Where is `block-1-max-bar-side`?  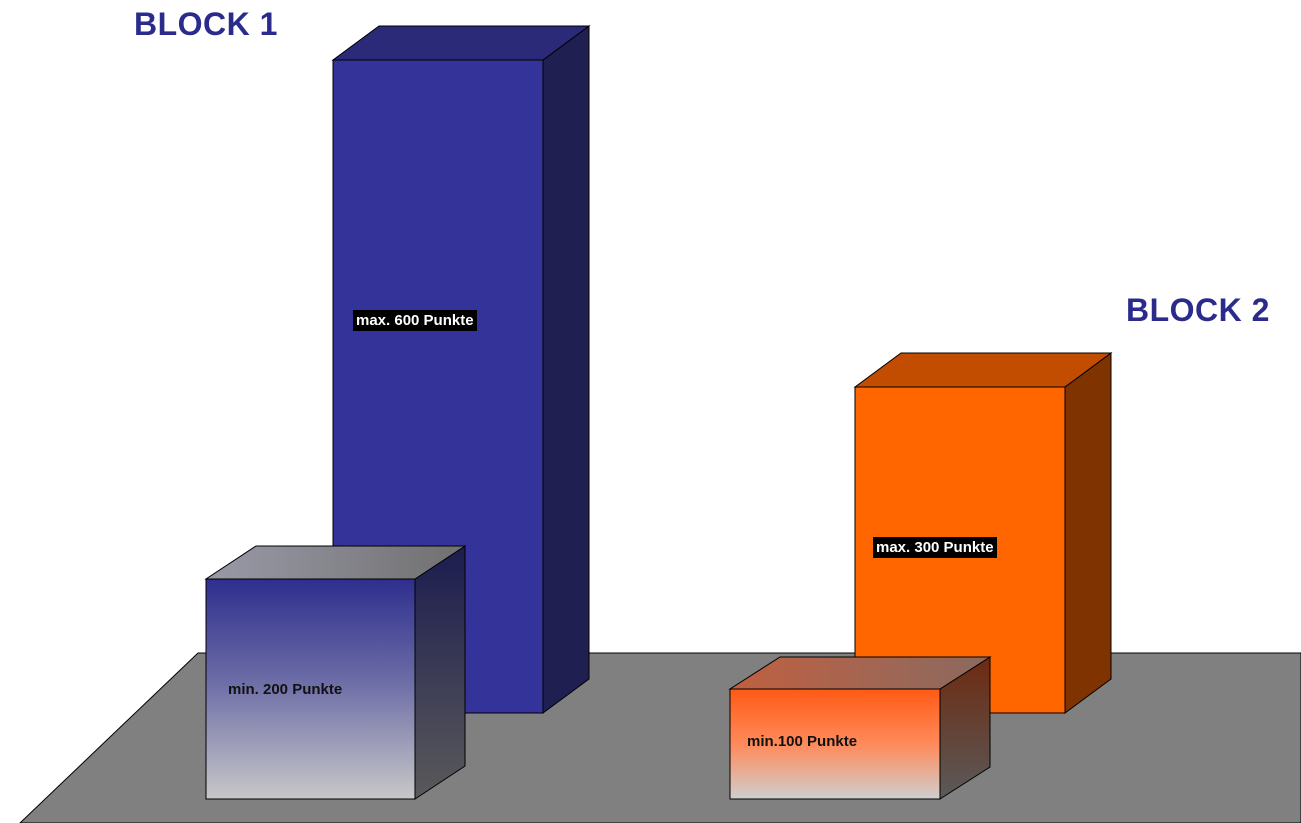
block-1-max-bar-side is located at coordinates (566, 369).